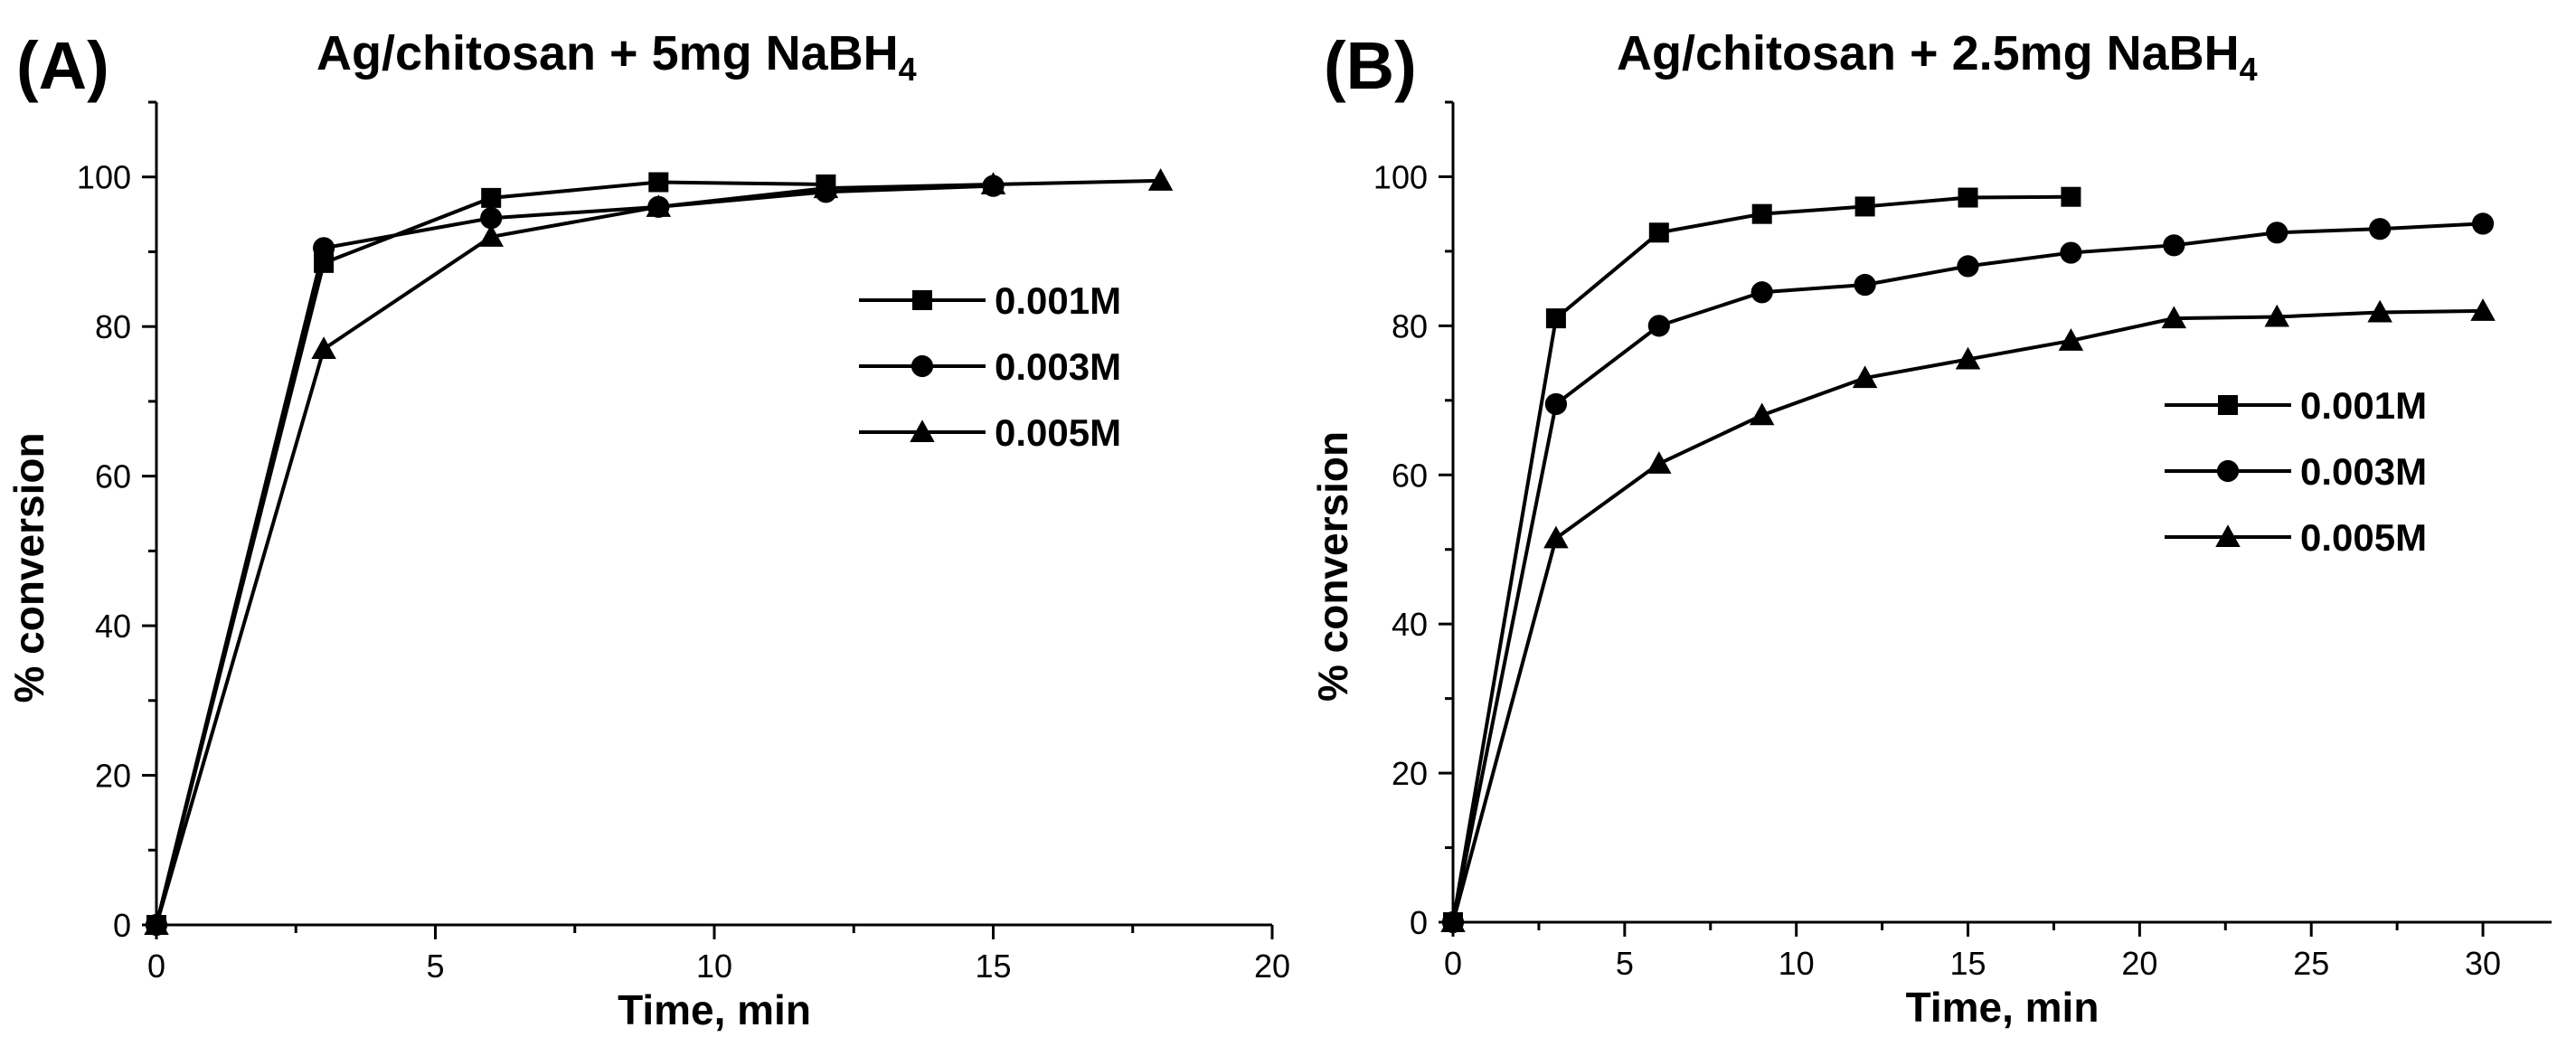 The width and height of the screenshot is (2576, 1056). I want to click on x-tick-label-b: 20, so click(2139, 963).